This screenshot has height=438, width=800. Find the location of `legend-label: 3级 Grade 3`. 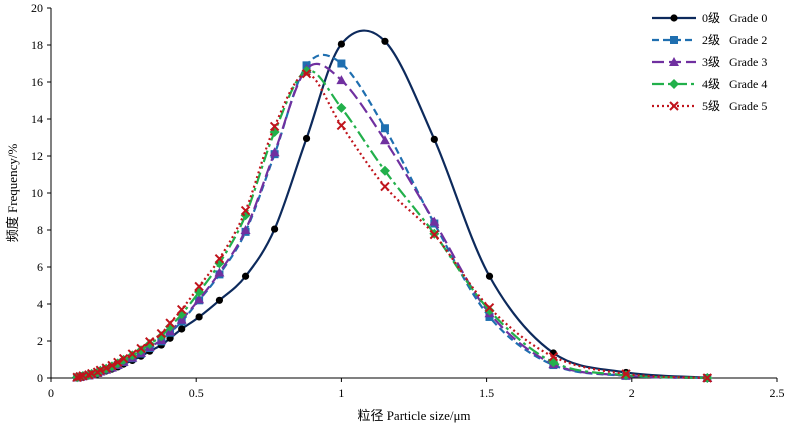

legend-label: 3级 Grade 3 is located at coordinates (734, 62).